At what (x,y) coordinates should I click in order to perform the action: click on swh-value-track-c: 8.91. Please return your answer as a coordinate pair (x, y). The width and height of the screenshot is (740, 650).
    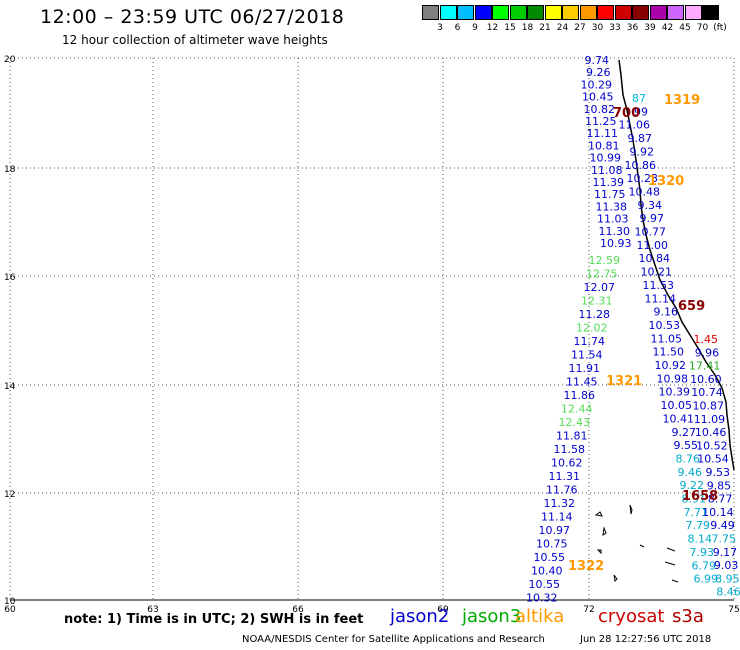
    Looking at the image, I should click on (694, 499).